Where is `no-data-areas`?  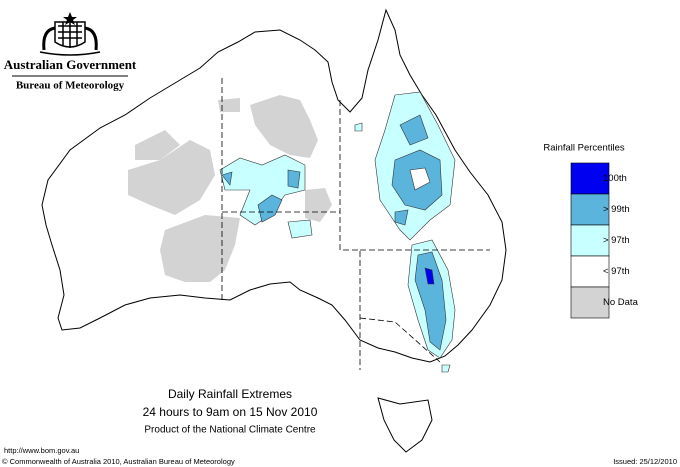
no-data-areas is located at coordinates (230, 188).